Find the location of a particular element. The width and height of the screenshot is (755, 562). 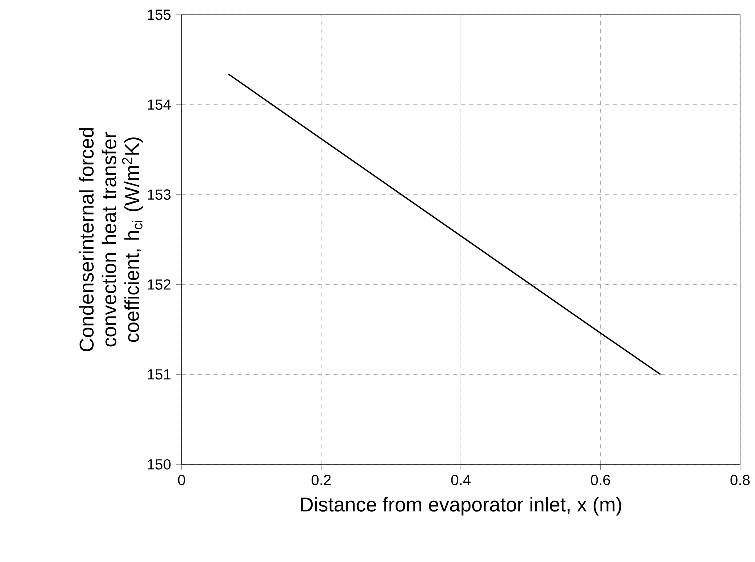

x-tick-label: 0.2 is located at coordinates (321, 480).